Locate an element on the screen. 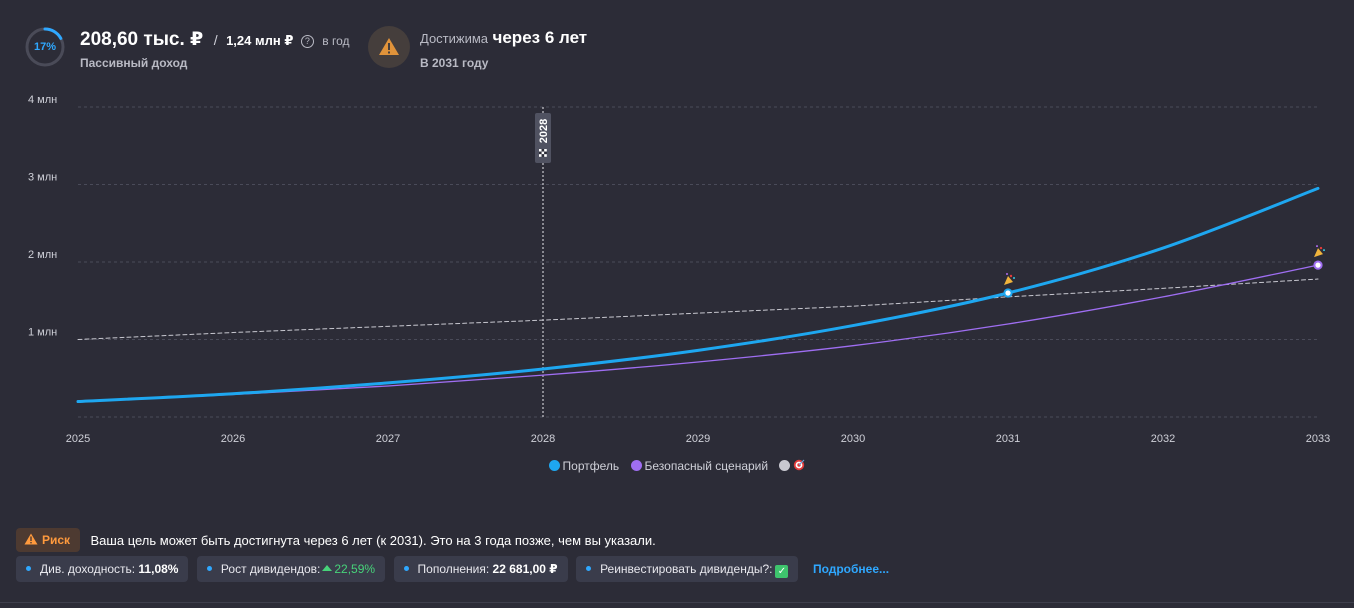  series-line-goal is located at coordinates (698, 309).